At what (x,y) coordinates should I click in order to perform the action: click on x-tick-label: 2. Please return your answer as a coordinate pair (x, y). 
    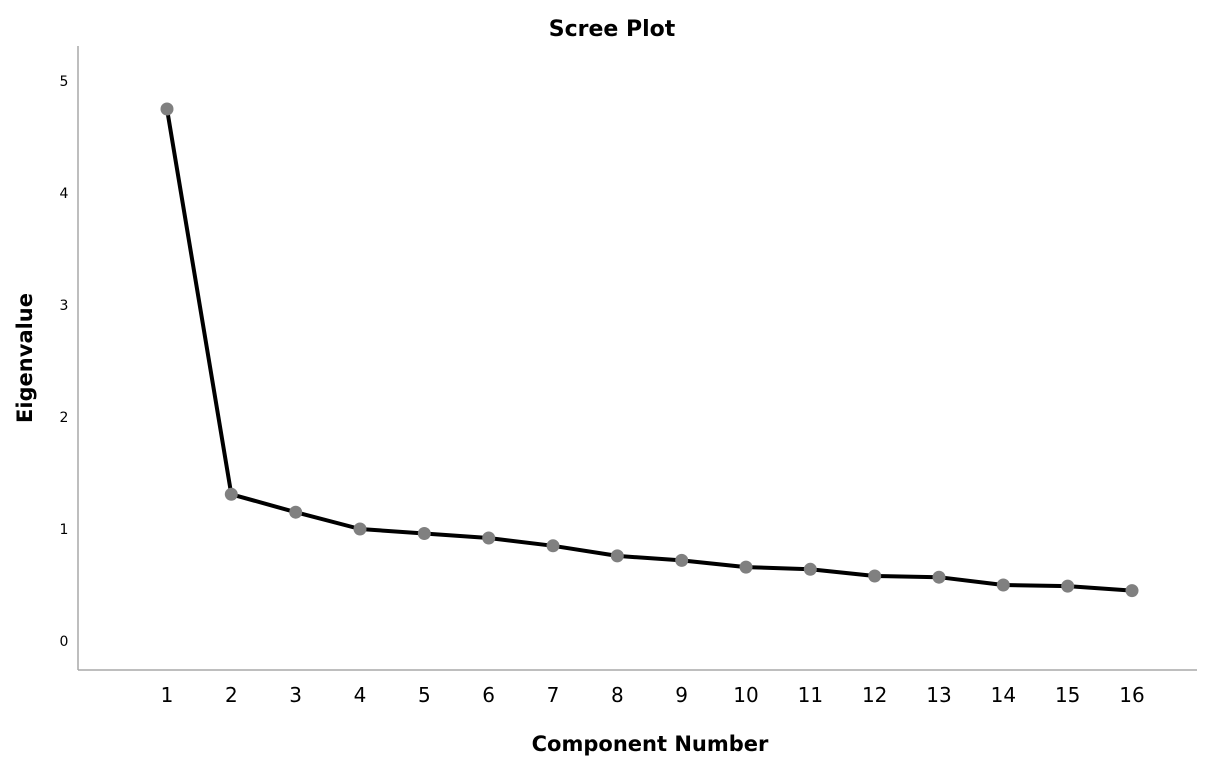
    Looking at the image, I should click on (231, 695).